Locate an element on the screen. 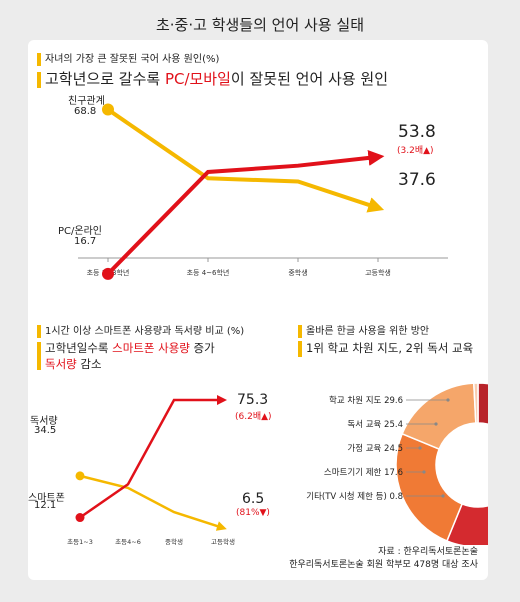 This screenshot has width=520, height=602. page-title: 초·중·고 학생들의 언어 사용 실태 is located at coordinates (259, 25).